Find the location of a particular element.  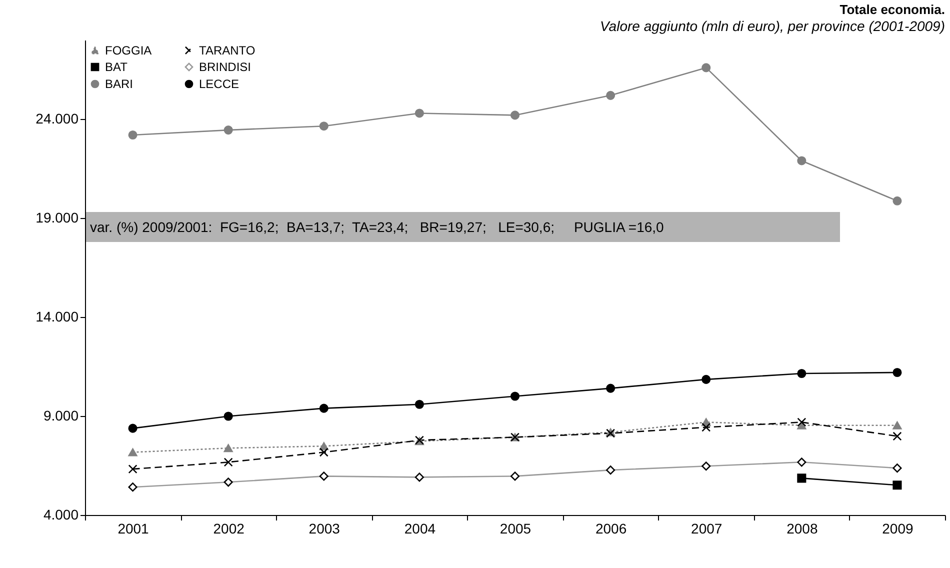

x-tick-label: 2005 is located at coordinates (516, 528).